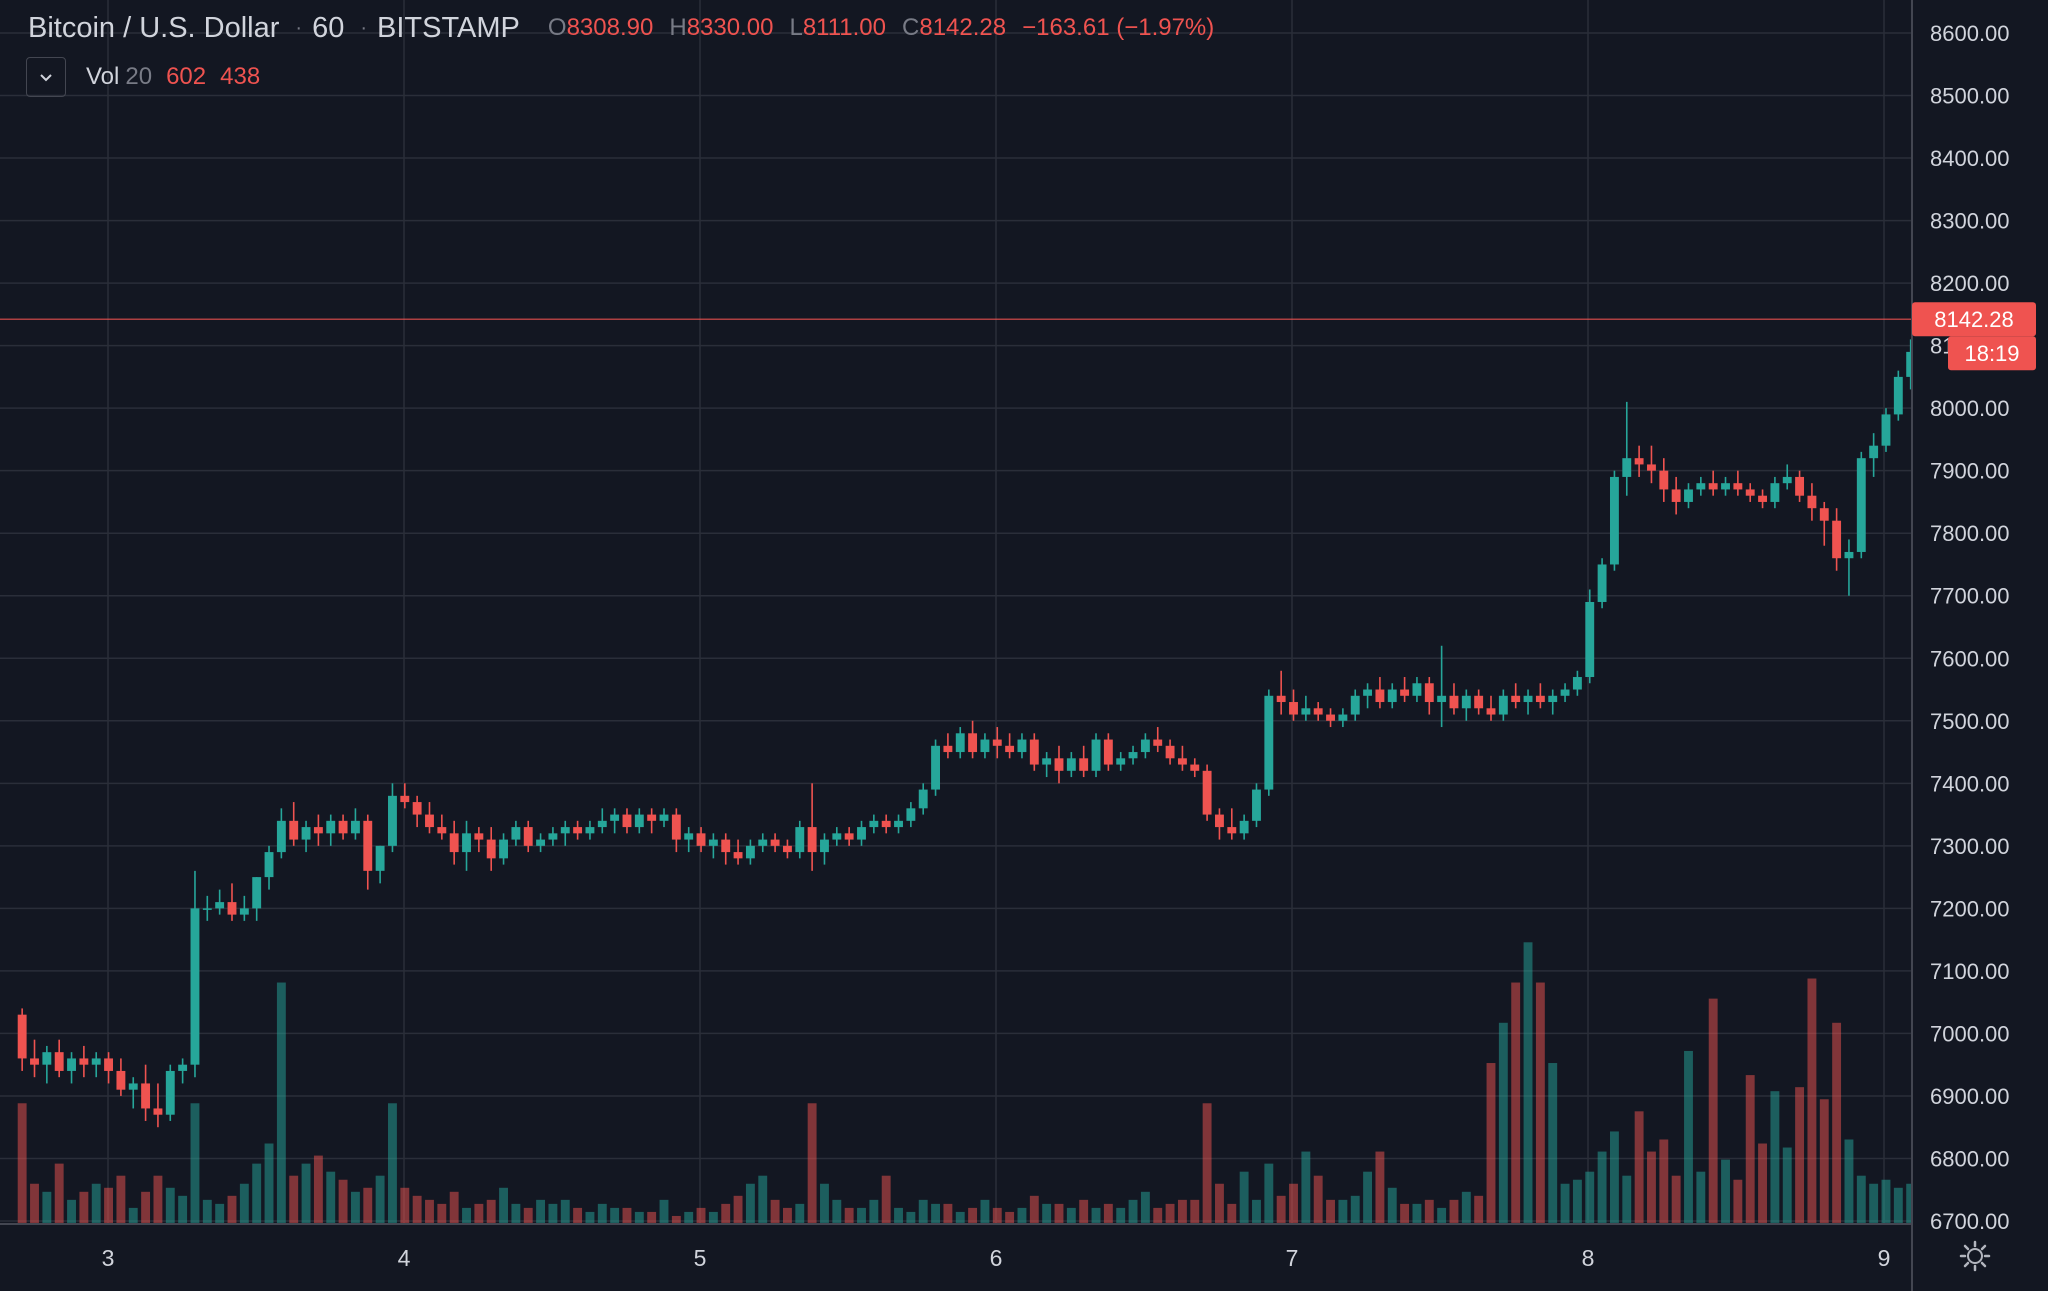 The width and height of the screenshot is (2048, 1291). I want to click on low-value: L8111.00, so click(838, 27).